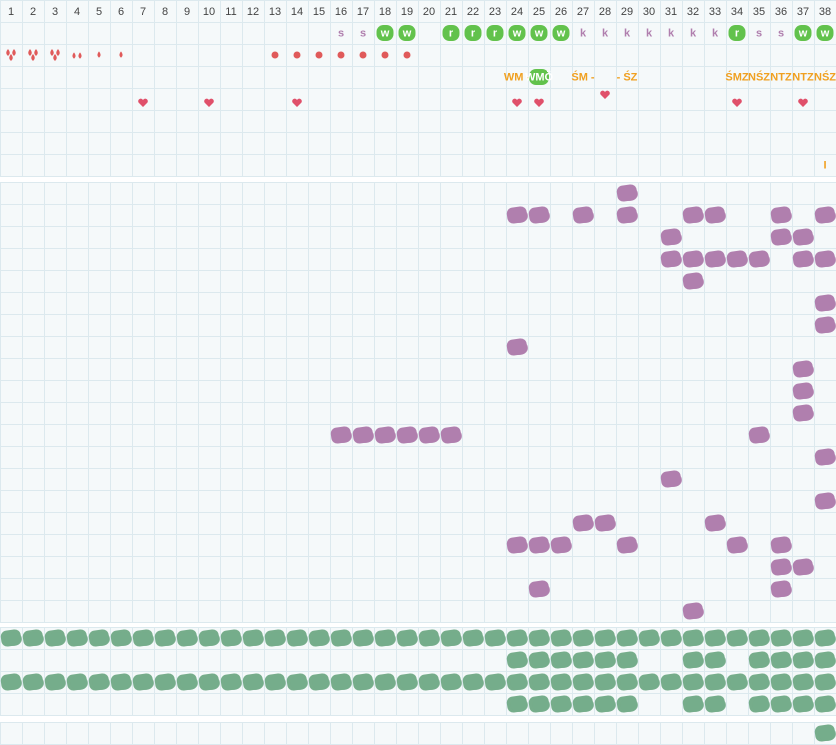 The image size is (836, 745). What do you see at coordinates (341, 33) in the screenshot?
I see `sign-text: s` at bounding box center [341, 33].